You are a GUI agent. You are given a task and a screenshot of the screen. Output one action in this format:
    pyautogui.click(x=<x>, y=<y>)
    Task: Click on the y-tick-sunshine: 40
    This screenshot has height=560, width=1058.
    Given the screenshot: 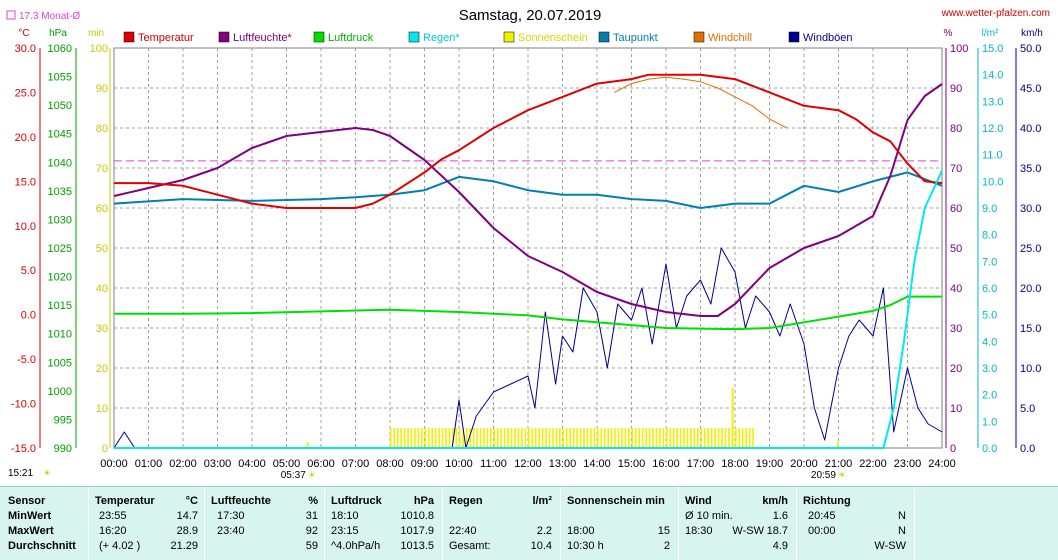 What is the action you would take?
    pyautogui.click(x=102, y=289)
    